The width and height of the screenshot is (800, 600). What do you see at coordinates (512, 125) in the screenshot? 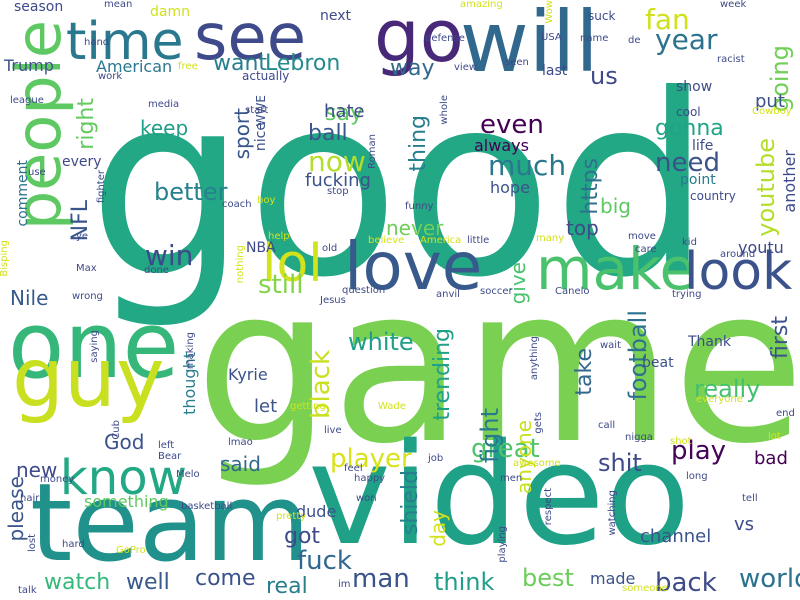
I see `word-even: even` at bounding box center [512, 125].